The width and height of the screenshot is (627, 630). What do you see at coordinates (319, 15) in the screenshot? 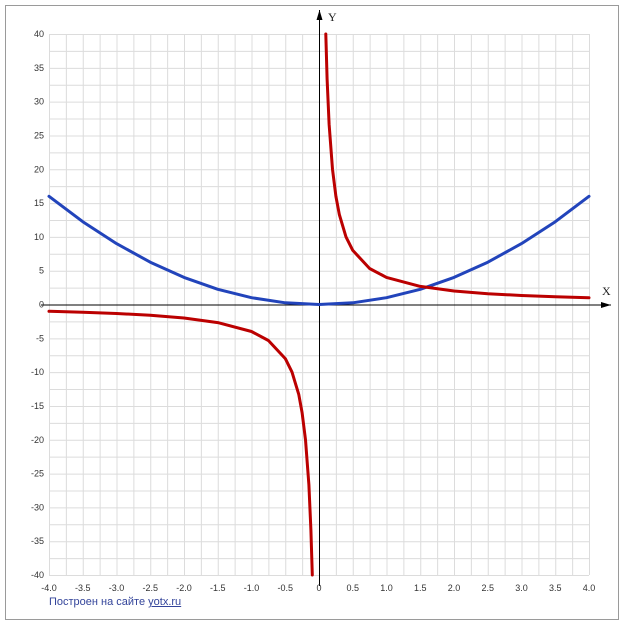
I see `y-axis-arrow` at bounding box center [319, 15].